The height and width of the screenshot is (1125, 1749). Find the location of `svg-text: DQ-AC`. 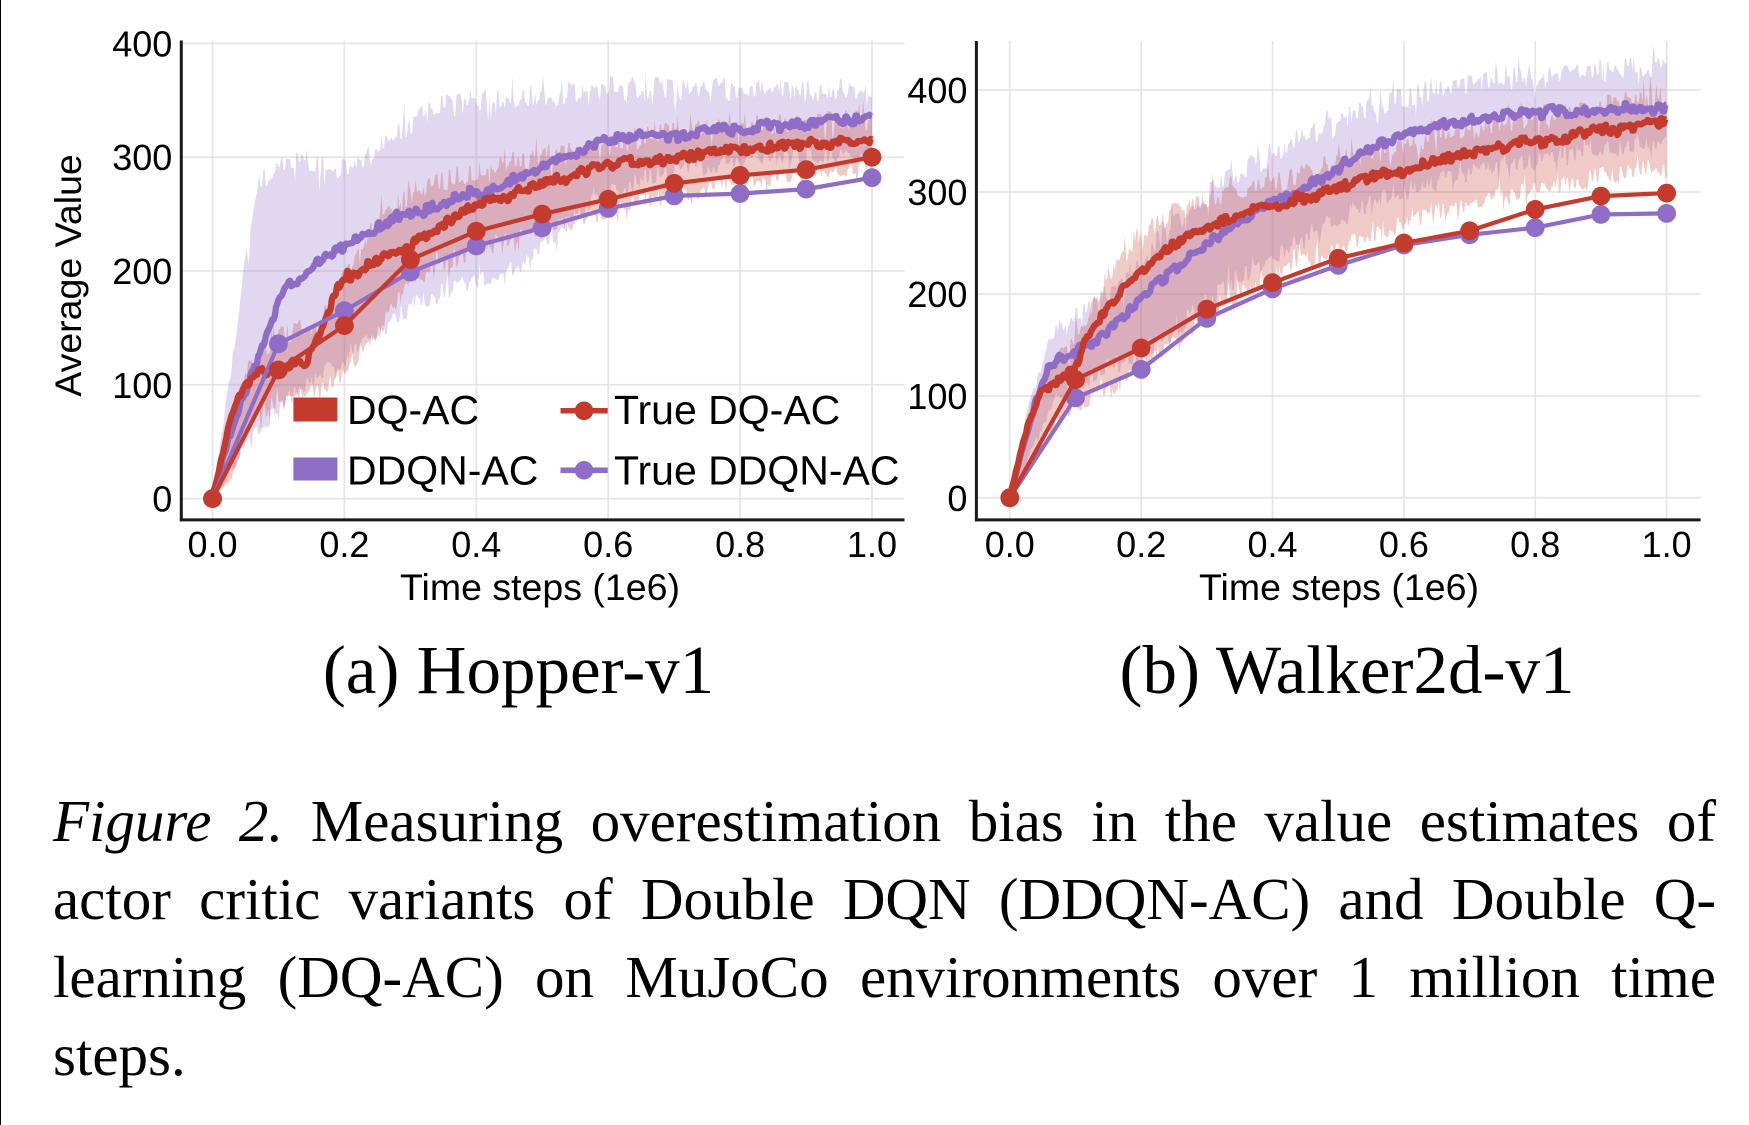

svg-text: DQ-AC is located at coordinates (413, 410).